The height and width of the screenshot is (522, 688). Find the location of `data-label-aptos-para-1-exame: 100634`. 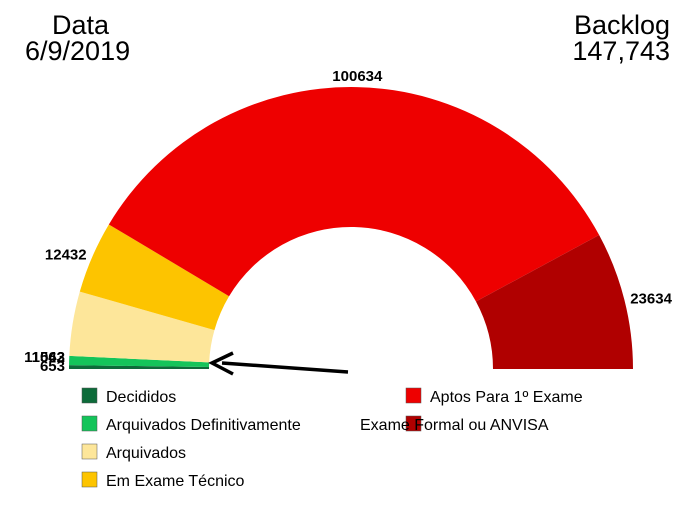

data-label-aptos-para-1-exame: 100634 is located at coordinates (357, 76).